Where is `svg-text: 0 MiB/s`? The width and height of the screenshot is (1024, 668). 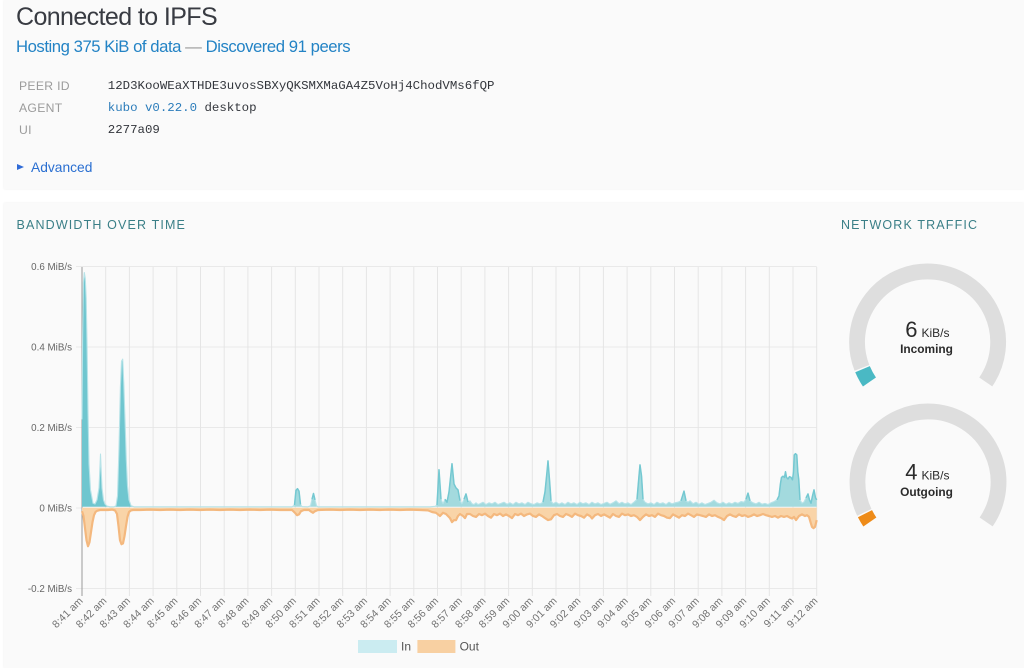 svg-text: 0 MiB/s is located at coordinates (55, 509).